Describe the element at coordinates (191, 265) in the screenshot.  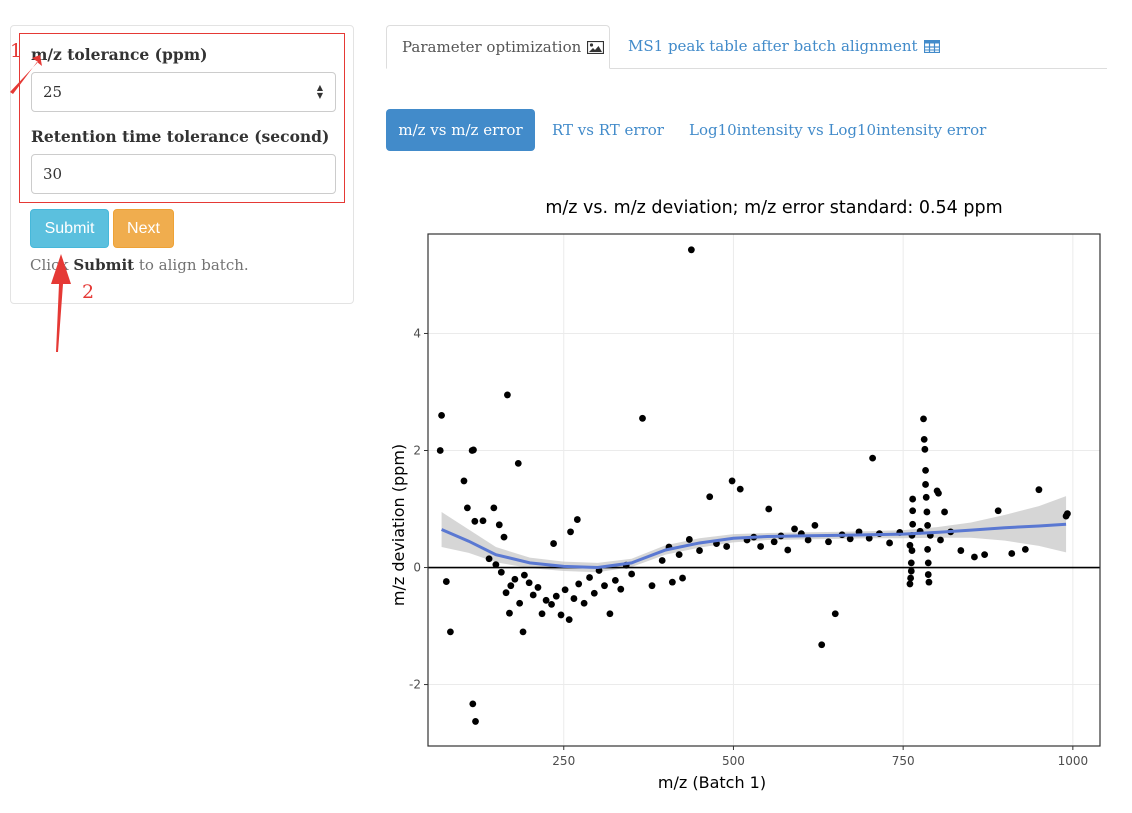
I see `help-suffix: to align batch.` at that location.